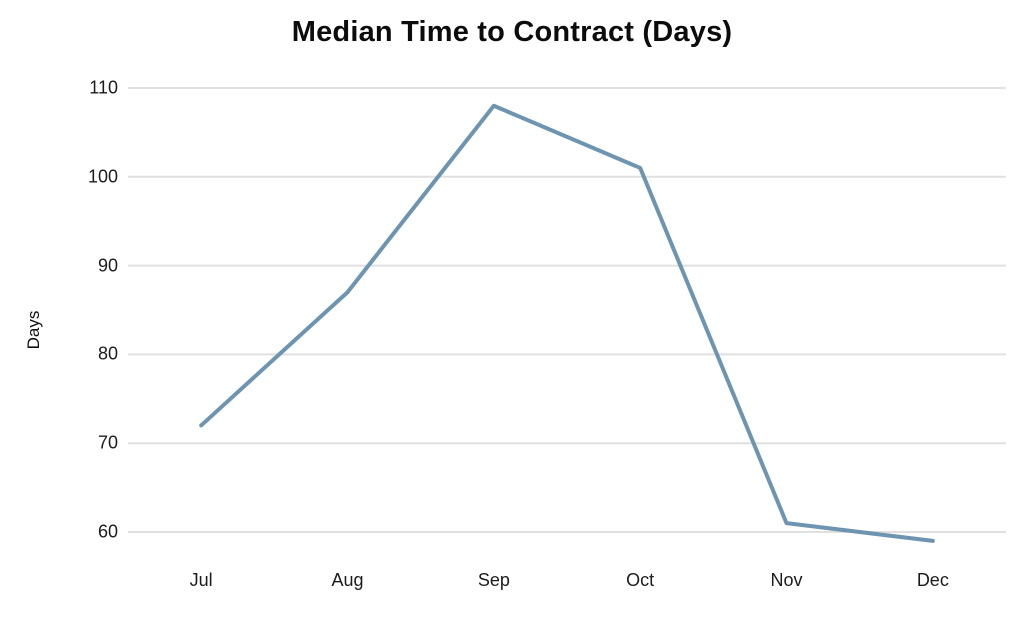 Image resolution: width=1024 pixels, height=617 pixels. What do you see at coordinates (107, 442) in the screenshot?
I see `y-tick-label: 70` at bounding box center [107, 442].